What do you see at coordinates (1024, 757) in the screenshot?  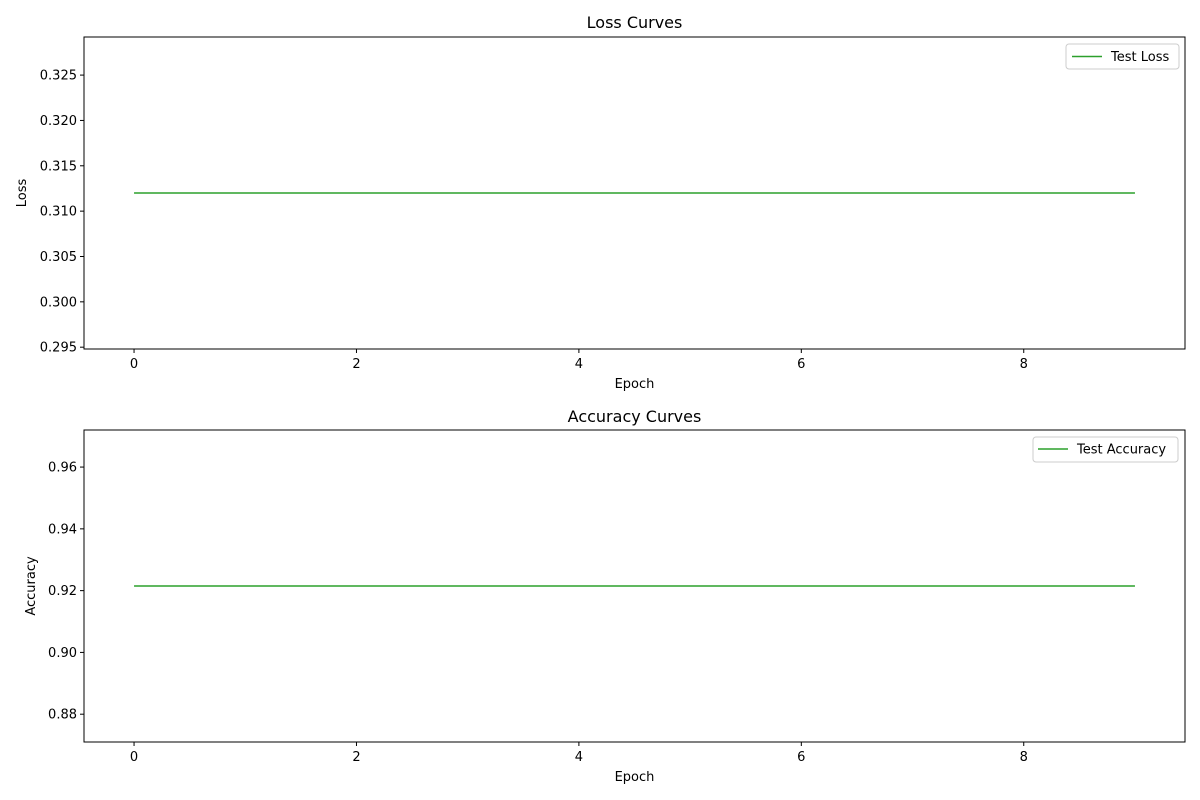 I see `accuracy-x-tick-label: 8` at bounding box center [1024, 757].